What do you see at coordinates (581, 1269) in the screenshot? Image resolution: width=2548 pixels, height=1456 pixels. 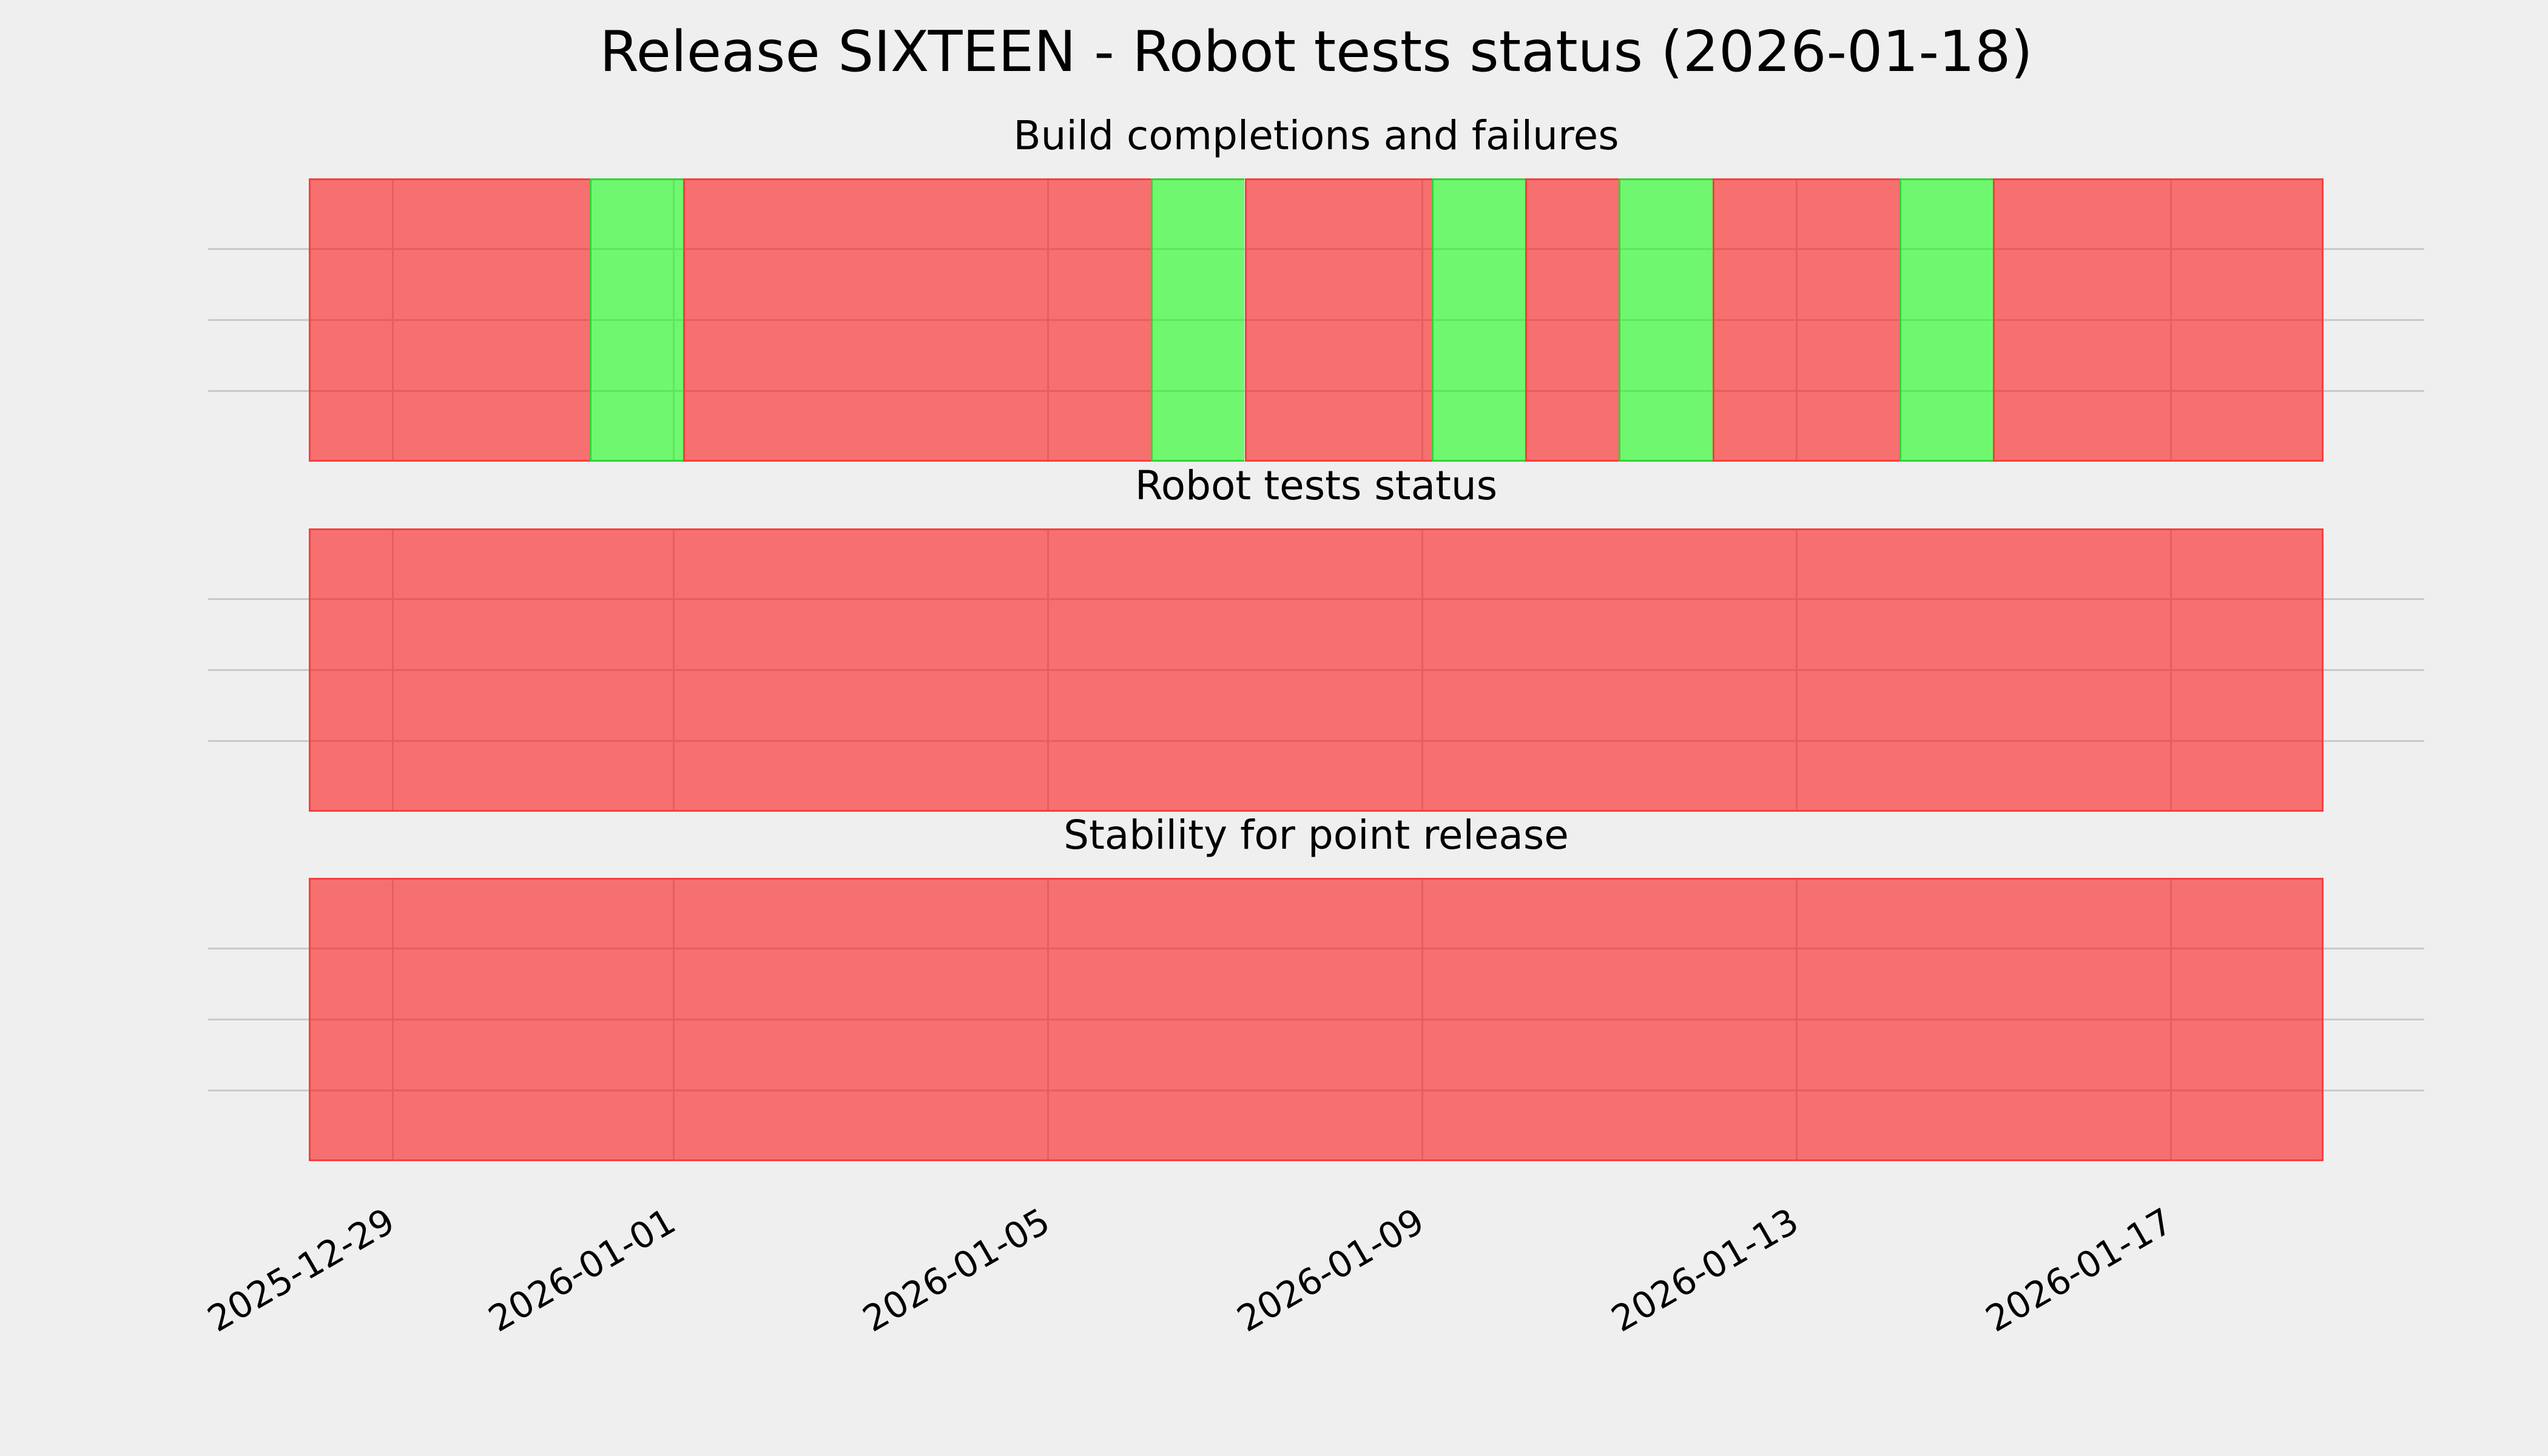 I see `x-tick-label: 2026-01-01` at bounding box center [581, 1269].